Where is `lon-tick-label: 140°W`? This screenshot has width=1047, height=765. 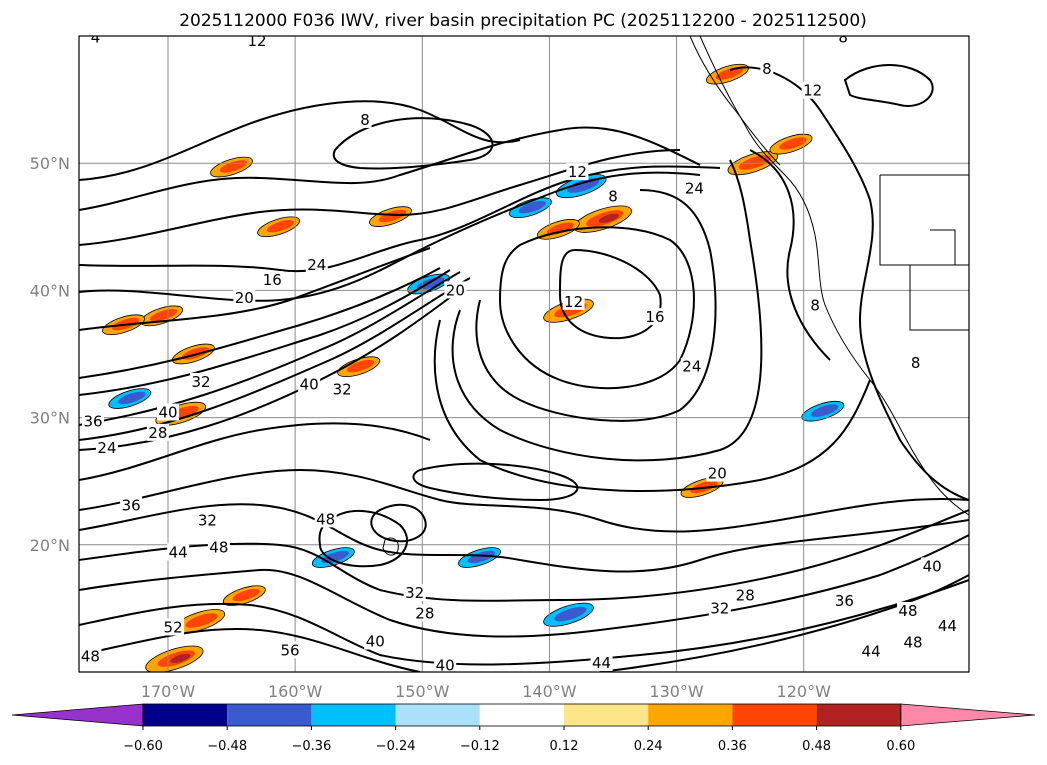 lon-tick-label: 140°W is located at coordinates (549, 691).